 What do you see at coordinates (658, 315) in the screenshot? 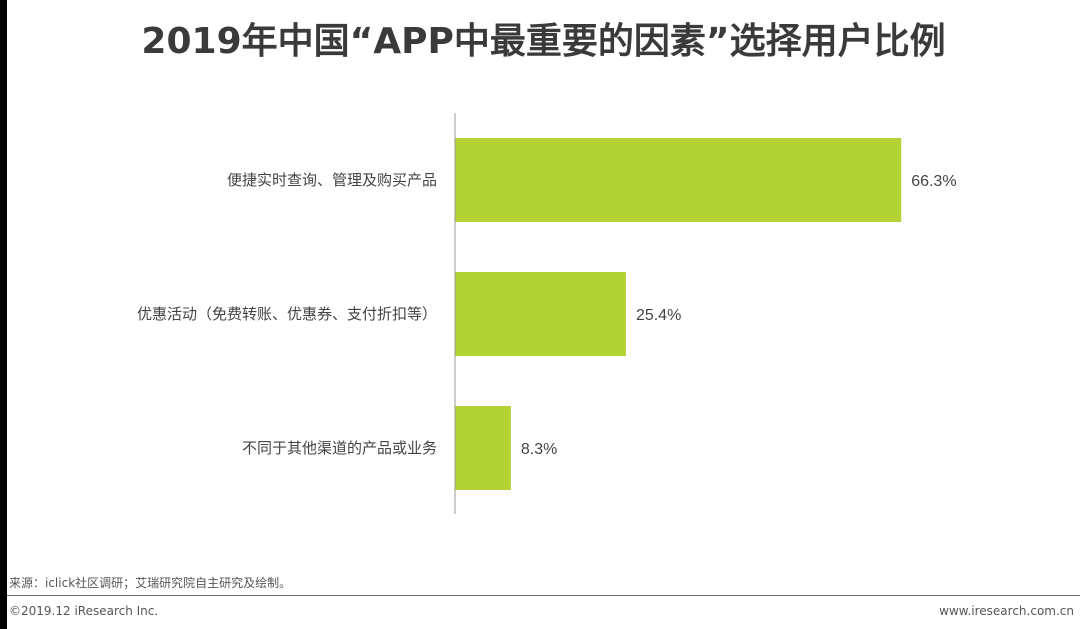
I see `value-label-2: 25.4%` at bounding box center [658, 315].